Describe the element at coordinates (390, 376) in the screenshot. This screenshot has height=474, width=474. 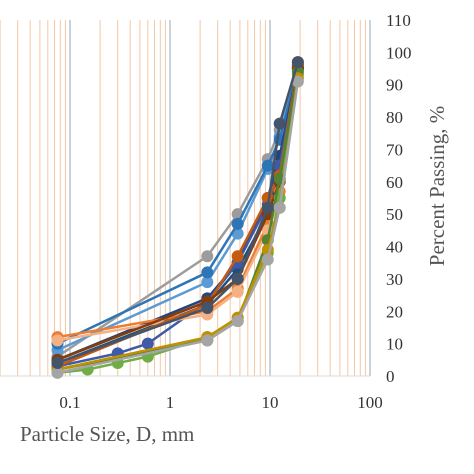
I see `y-tick-label: 0` at that location.